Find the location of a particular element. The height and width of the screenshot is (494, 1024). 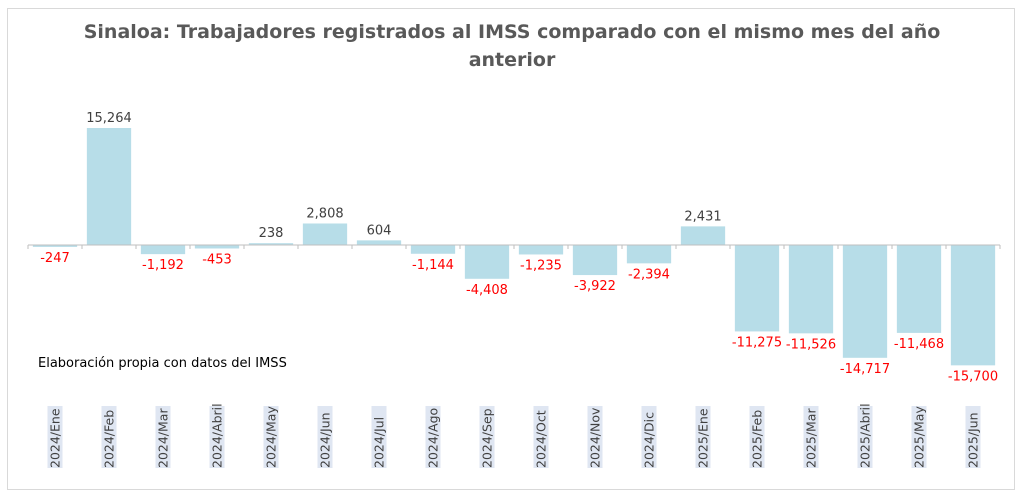

data-label: -4,408 is located at coordinates (487, 290).